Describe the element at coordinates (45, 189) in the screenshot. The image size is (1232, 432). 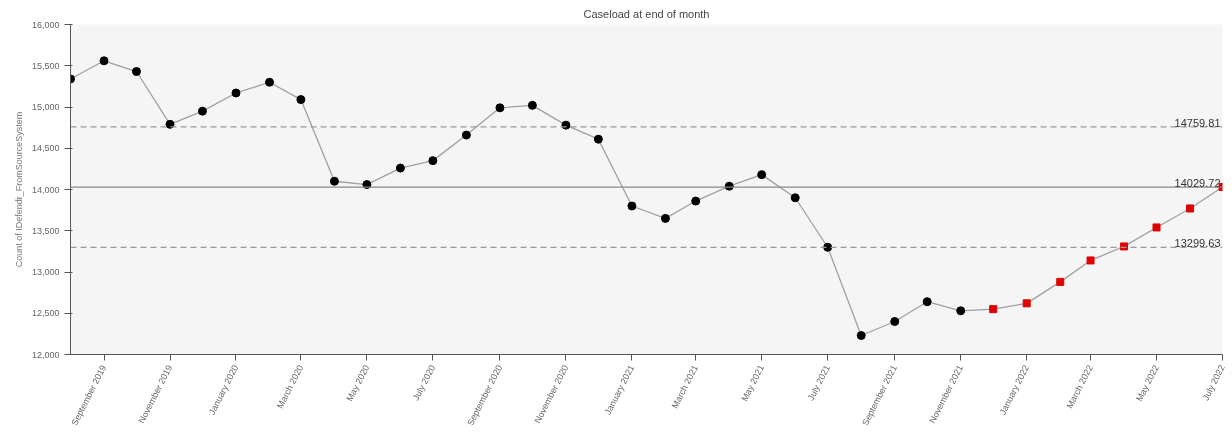
I see `y-tick-label: 14,000` at that location.